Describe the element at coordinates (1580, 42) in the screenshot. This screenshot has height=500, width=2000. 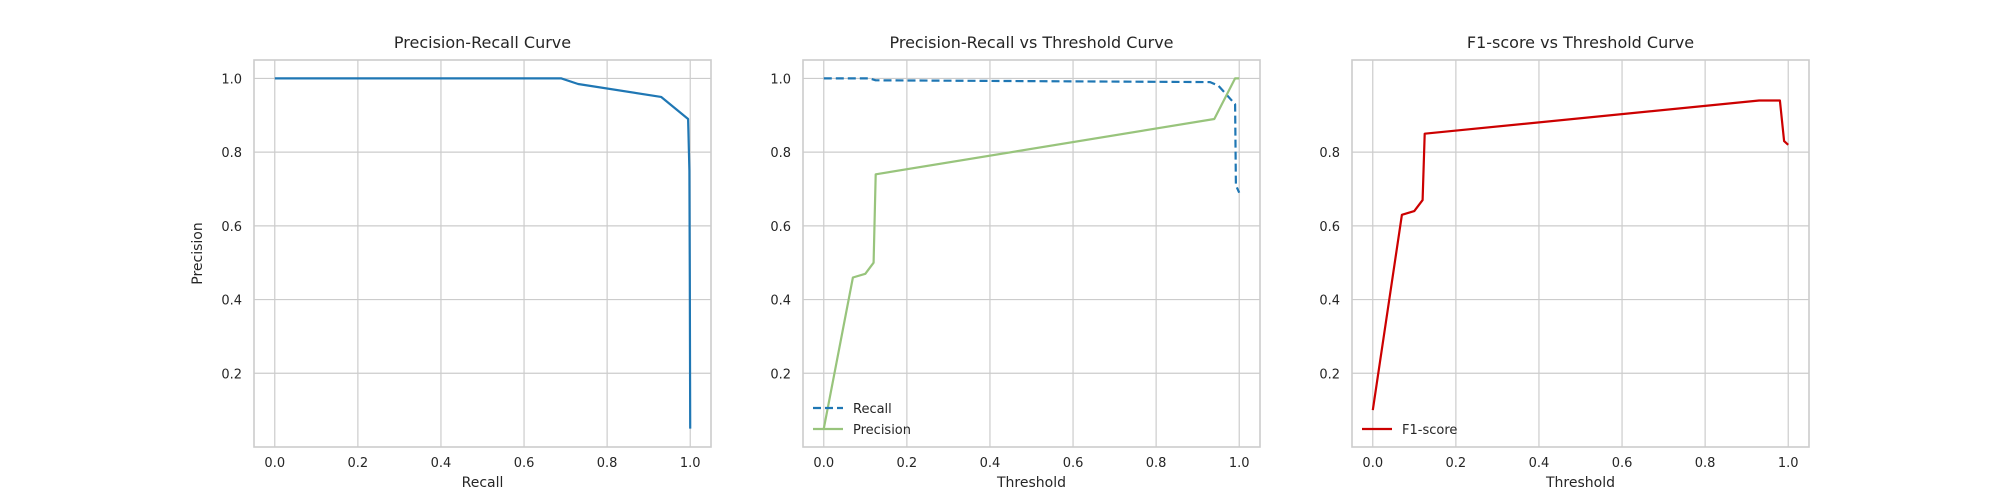
I see `chart-title: F1-score vs Threshold Curve` at that location.